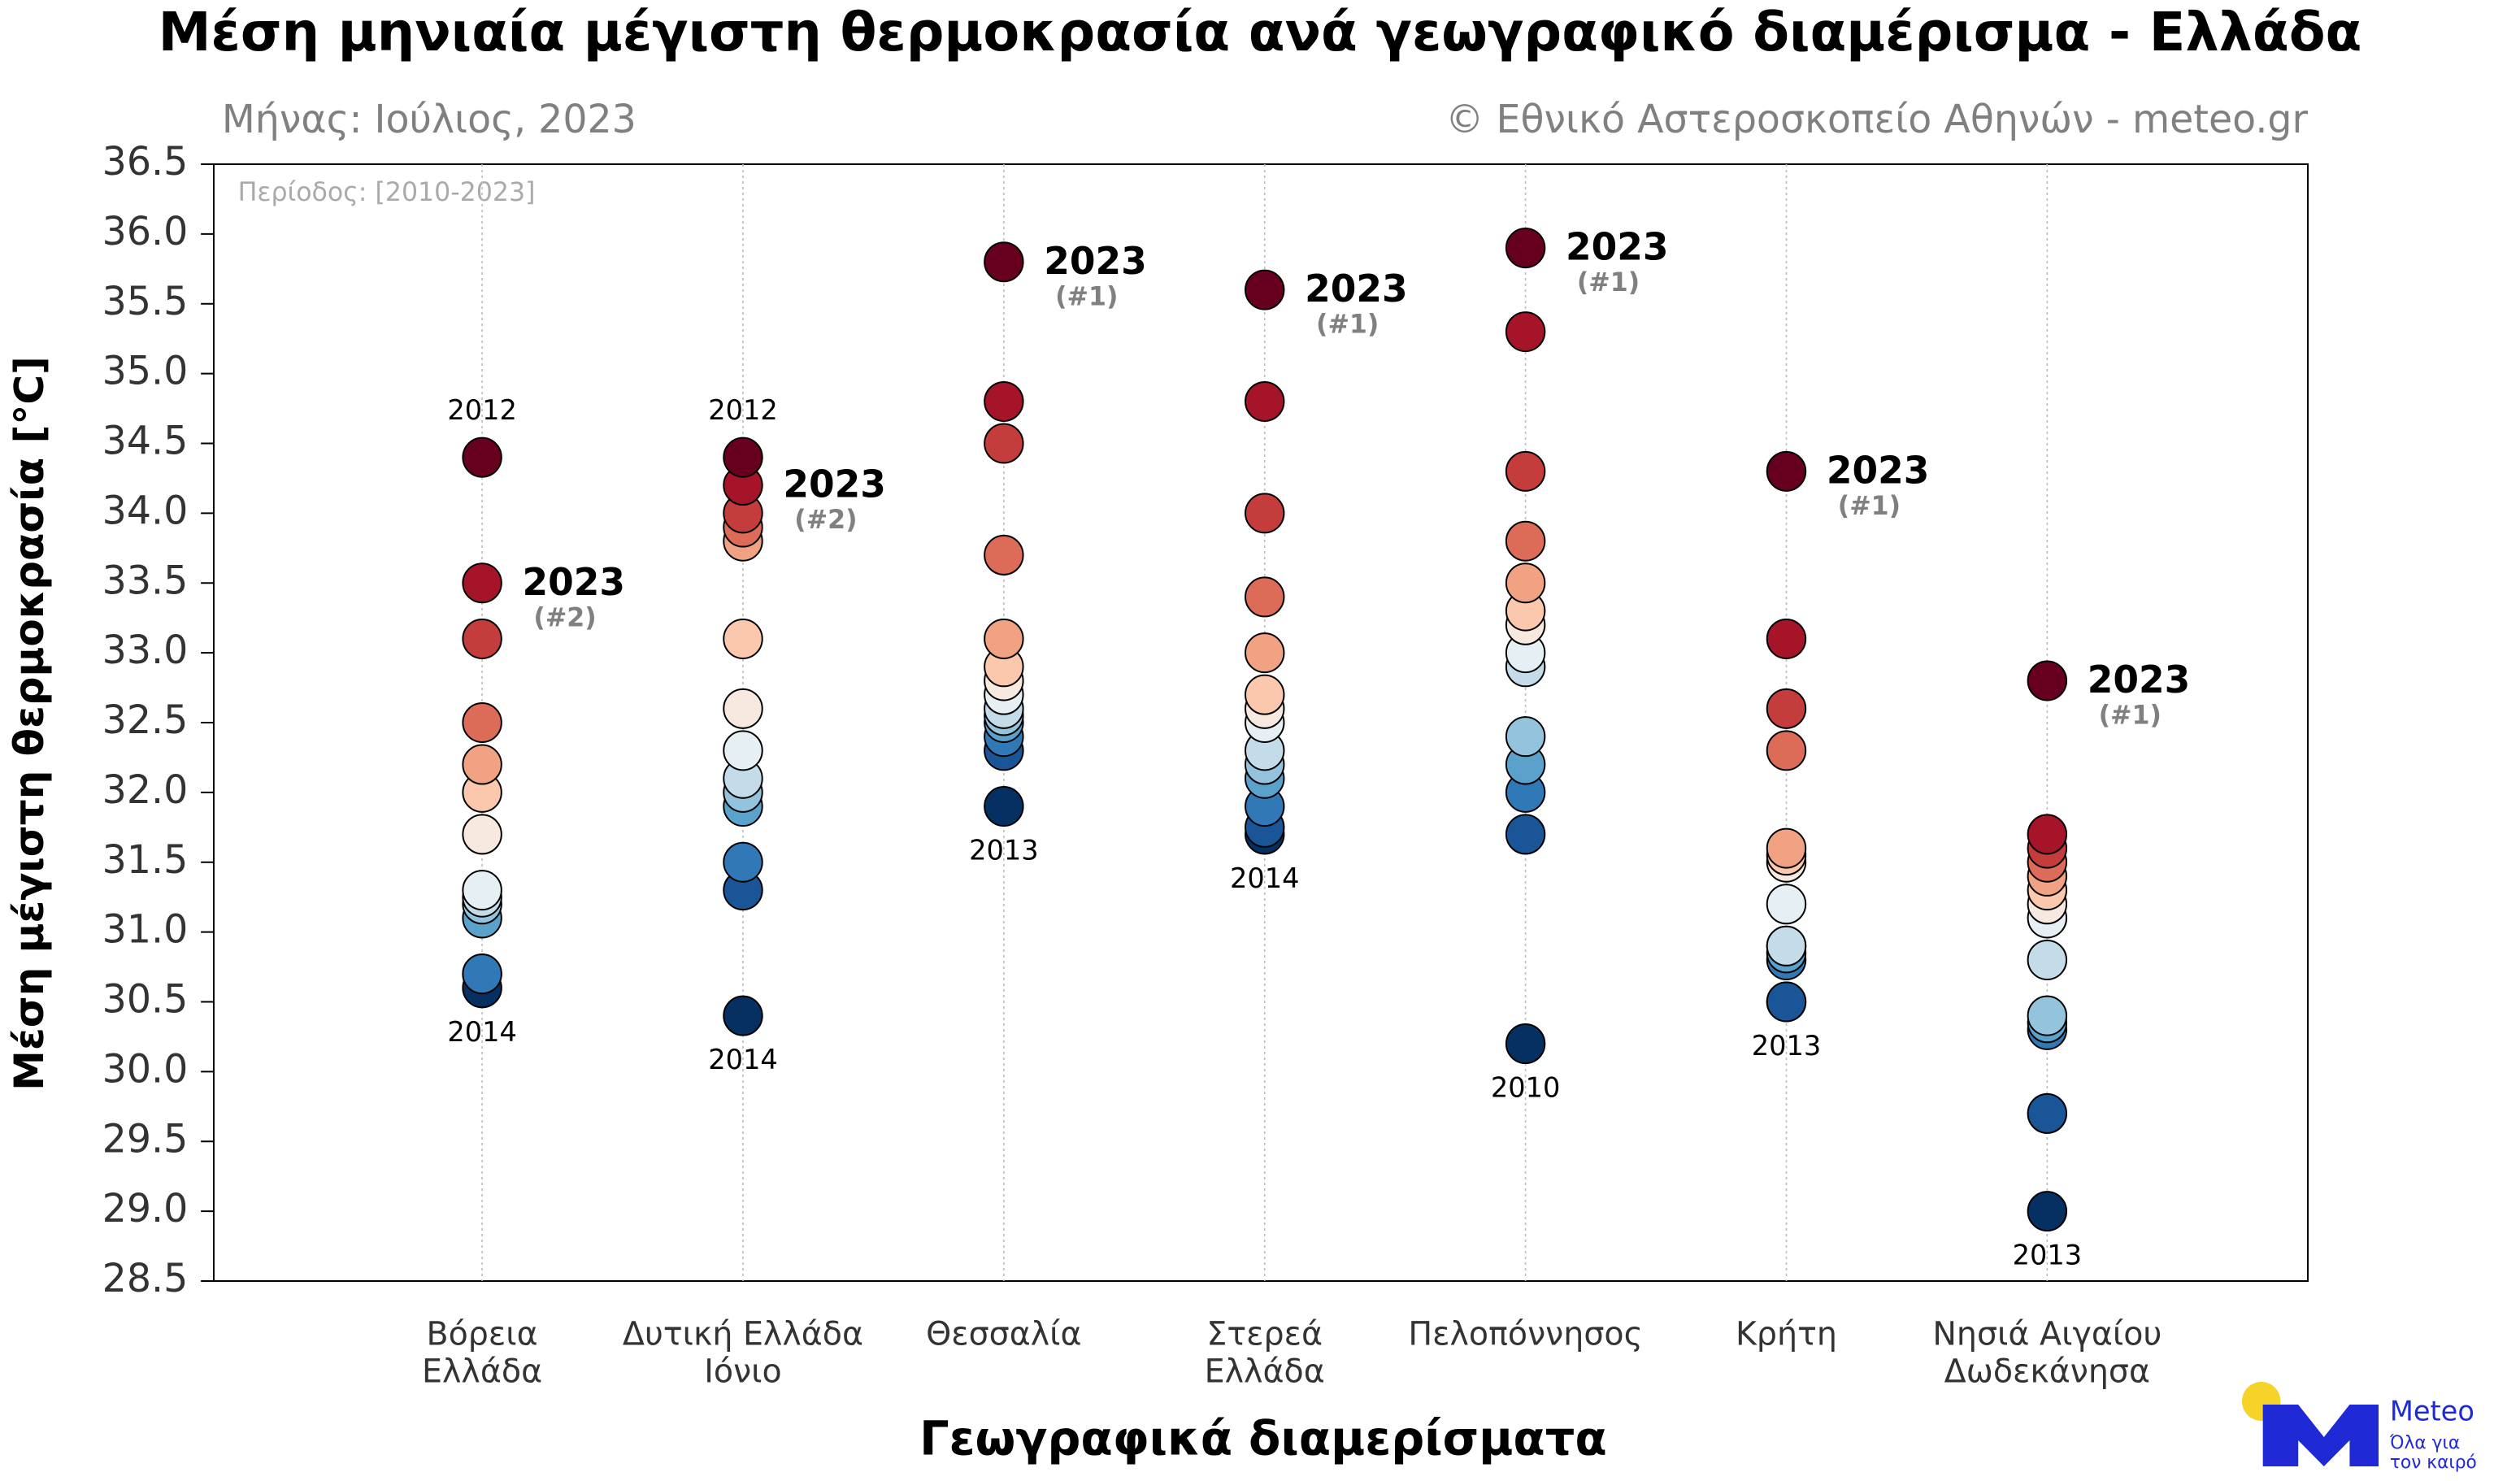  Describe the element at coordinates (145, 790) in the screenshot. I see `y-tick-label: 32.0` at that location.